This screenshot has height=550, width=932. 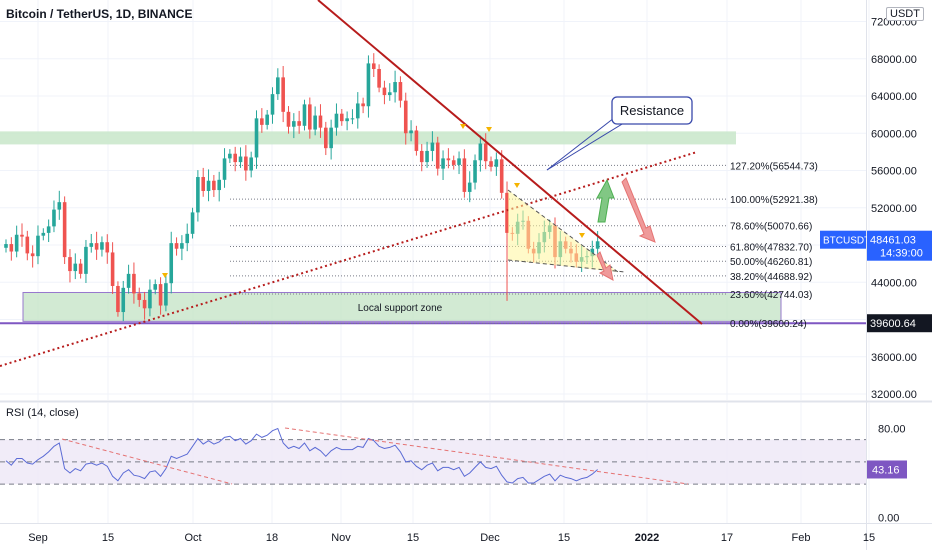 I want to click on fib-level-label: 38.20%(44688.92), so click(x=771, y=277).